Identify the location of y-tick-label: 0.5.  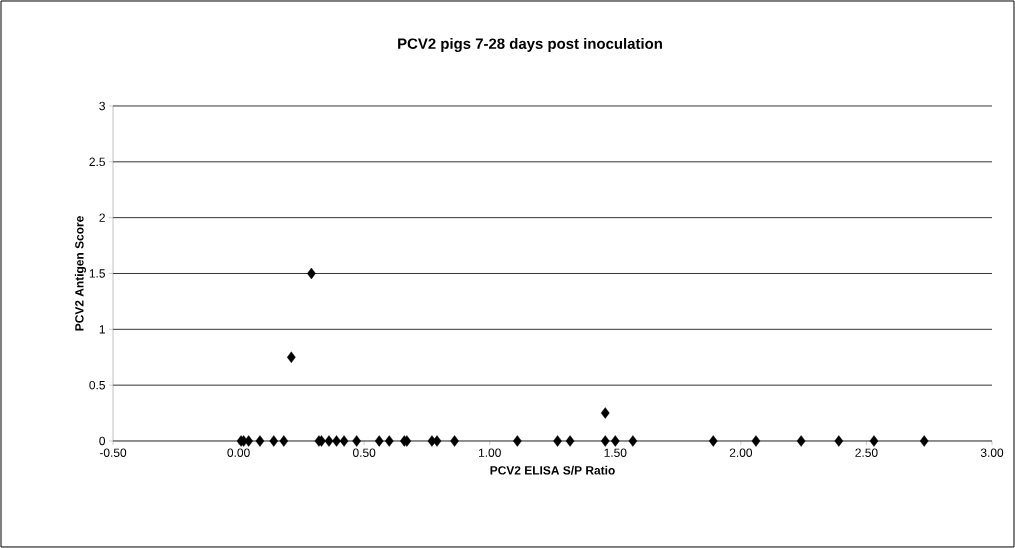
(97, 385).